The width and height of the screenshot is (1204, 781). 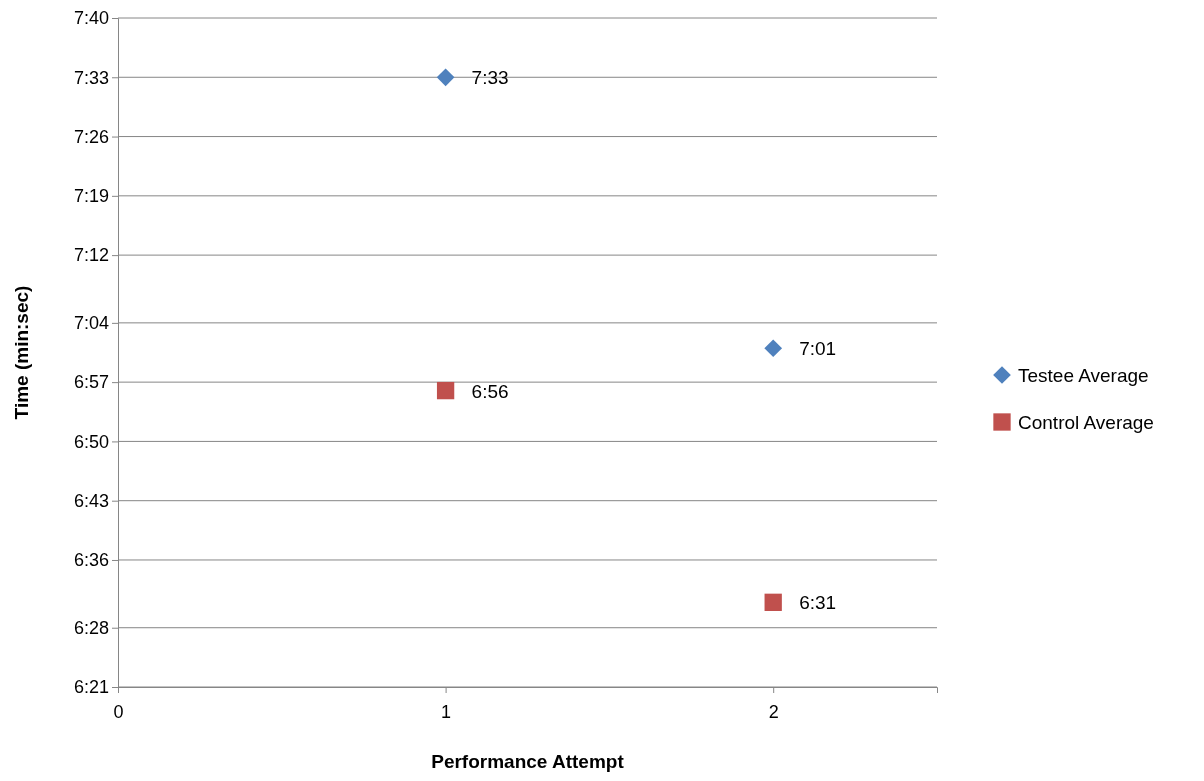 I want to click on y-tick-label: 6:50, so click(x=91, y=441).